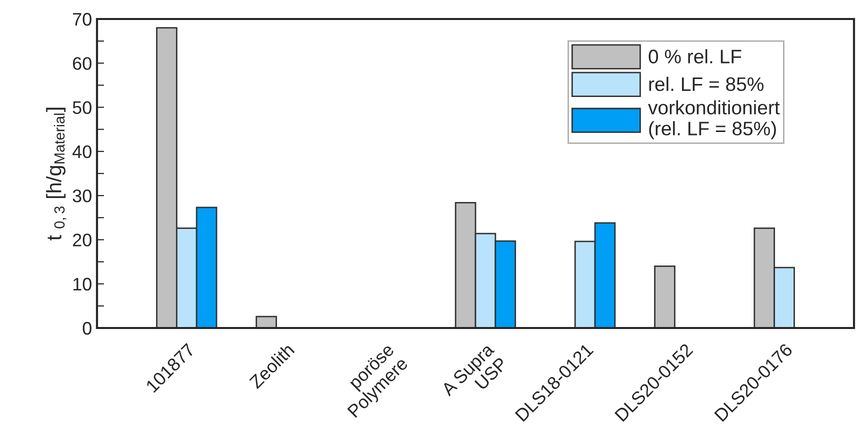  What do you see at coordinates (82, 19) in the screenshot?
I see `y-tick-label: 70` at bounding box center [82, 19].